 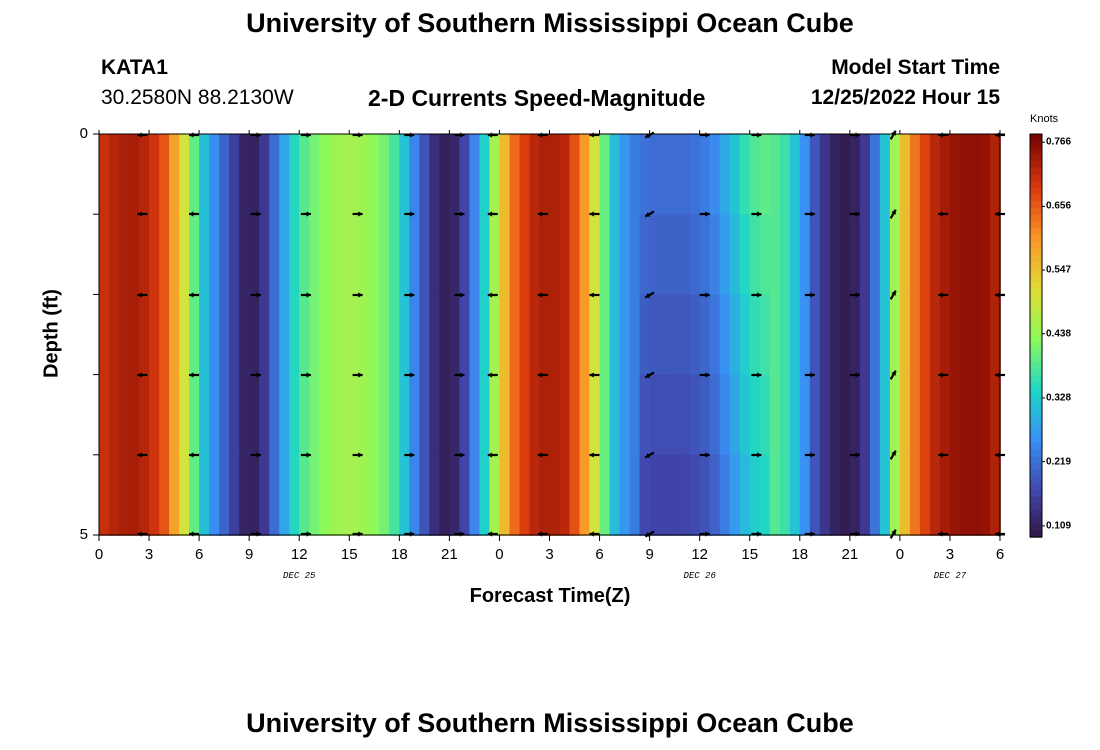 What do you see at coordinates (1036, 191) in the screenshot?
I see `colorbar-segment` at bounding box center [1036, 191].